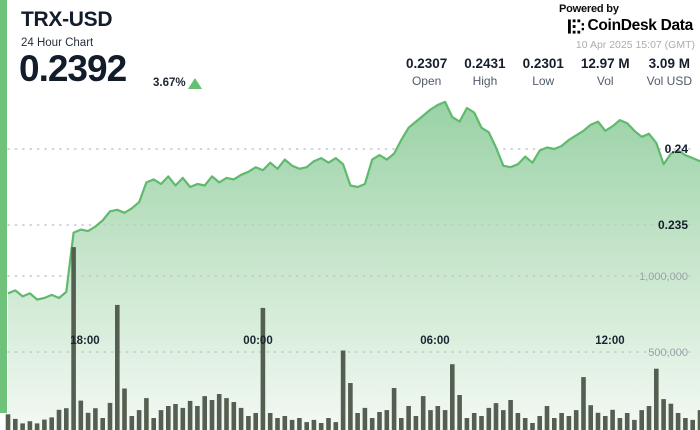  Describe the element at coordinates (575, 26) in the screenshot. I see `coindesk-logo-icon` at that location.